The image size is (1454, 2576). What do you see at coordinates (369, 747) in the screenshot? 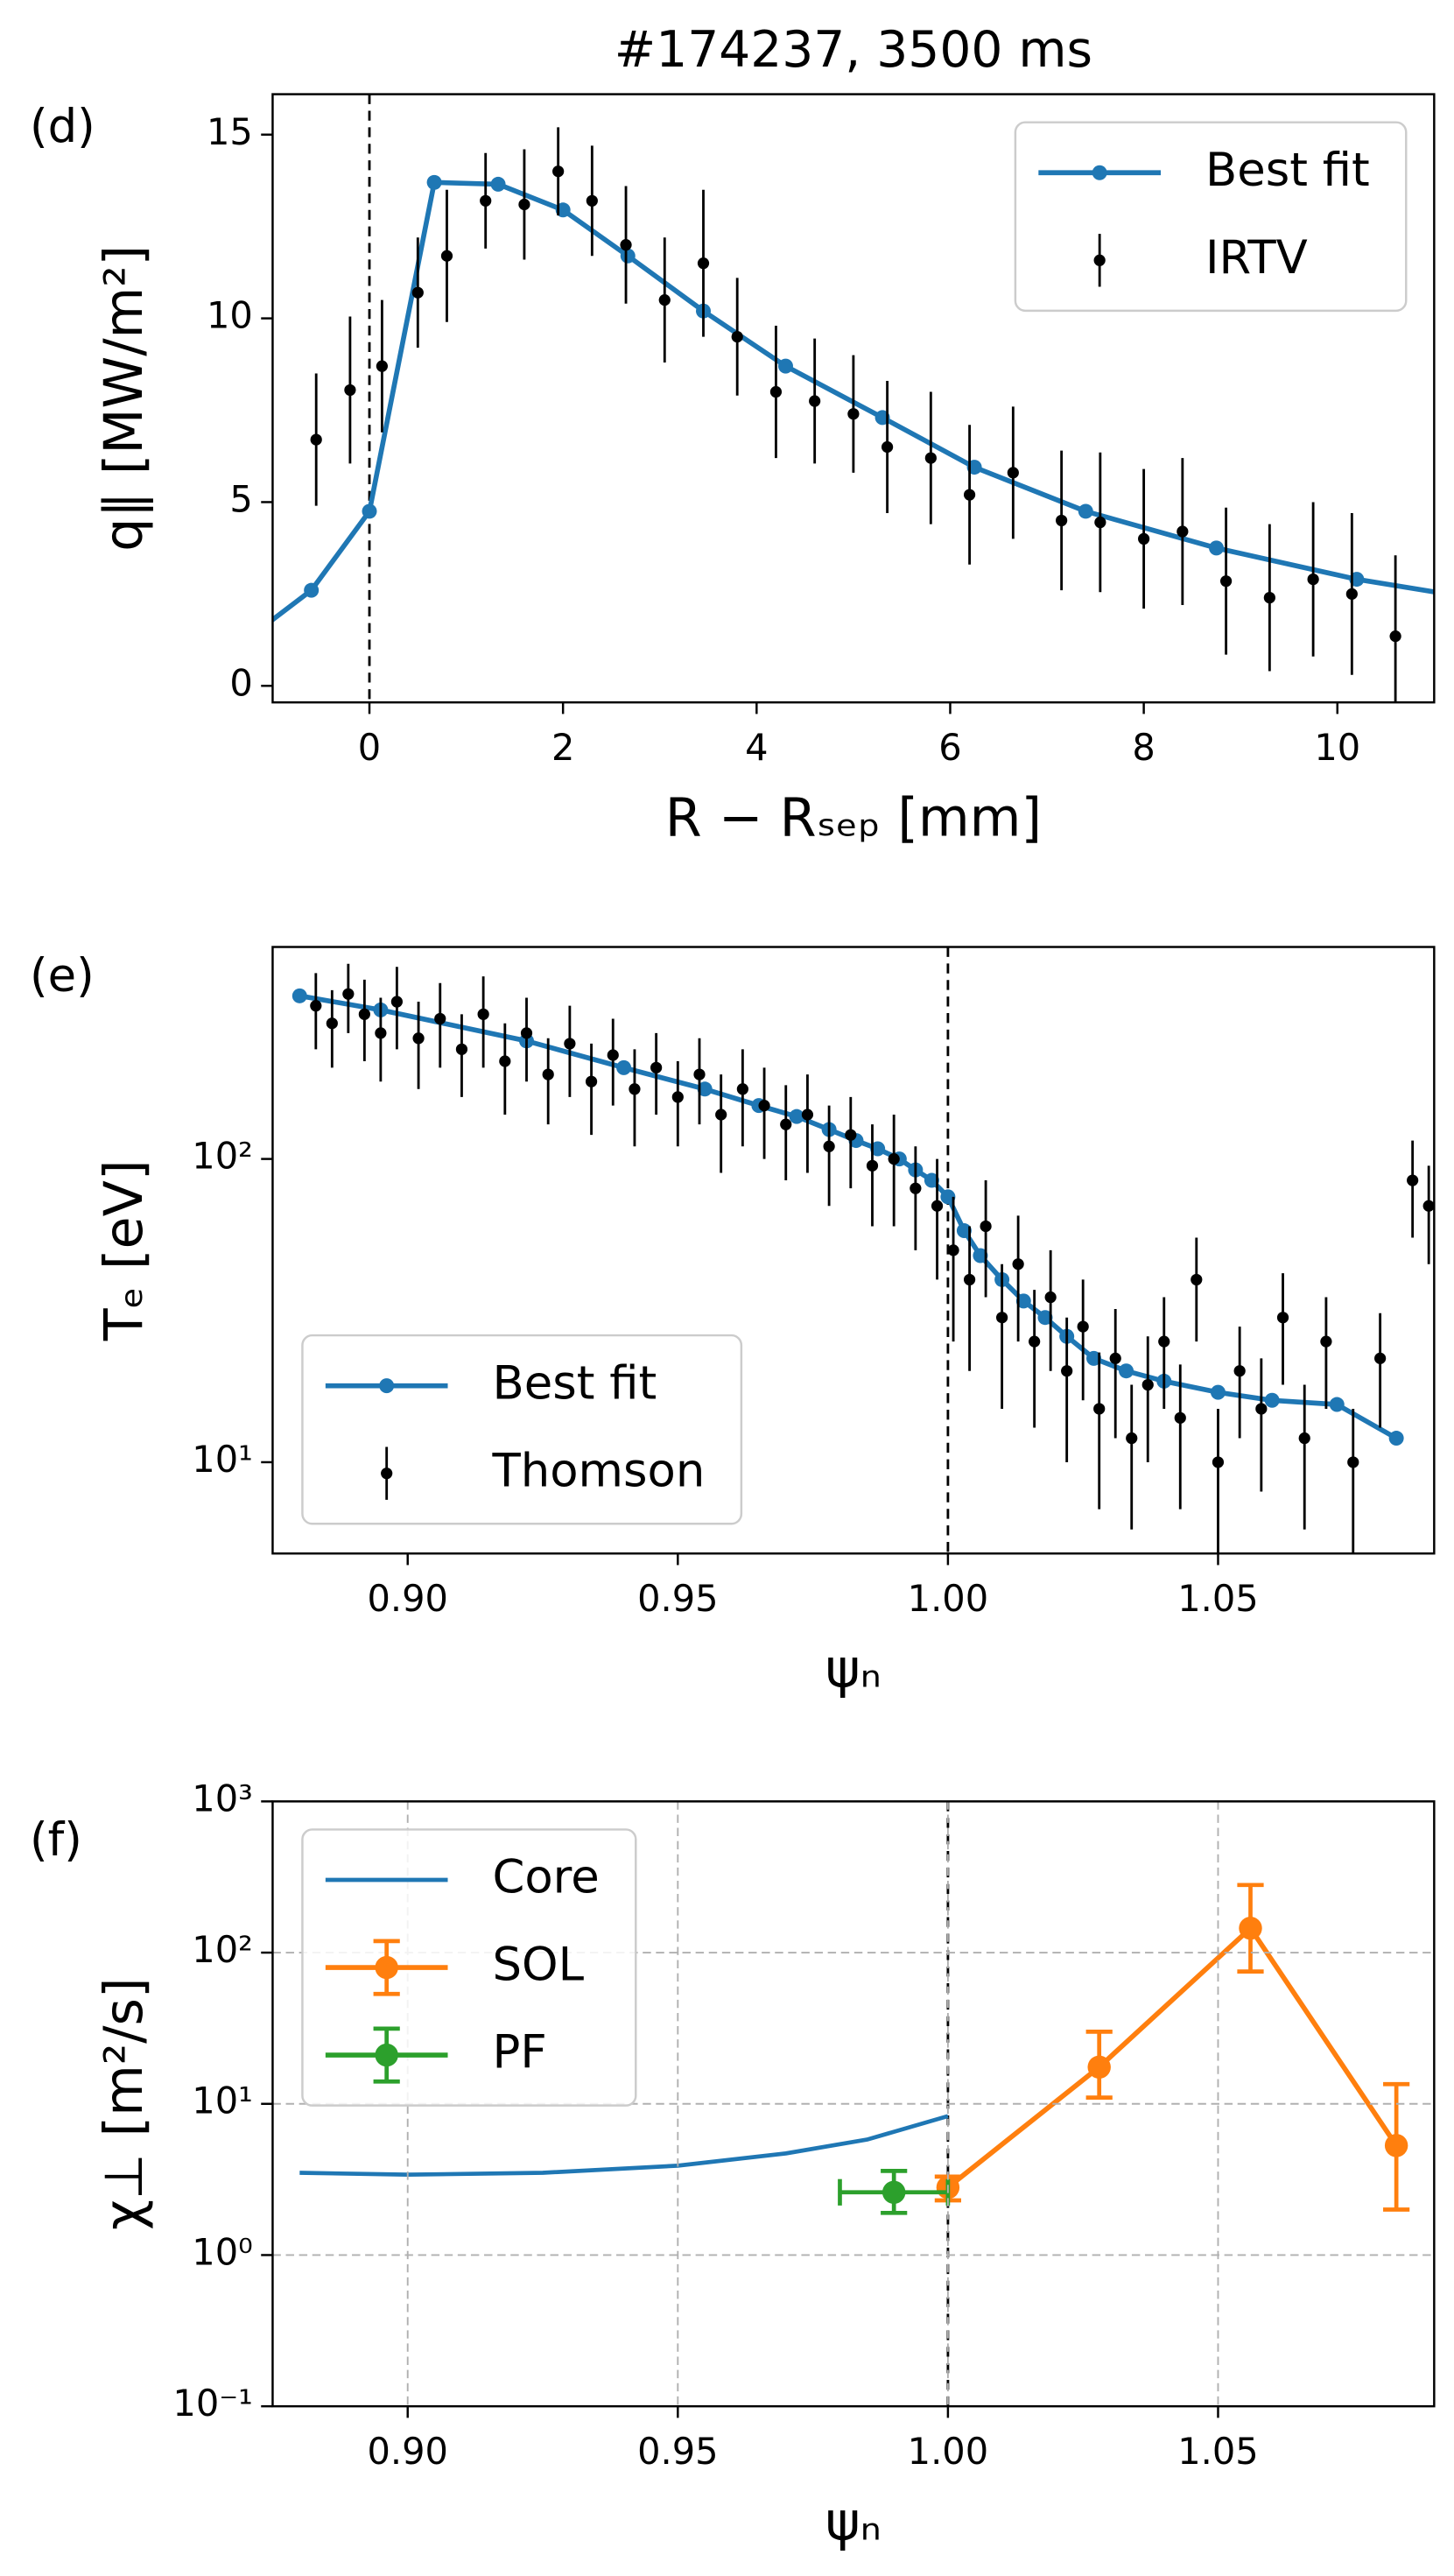
I see `x-tick-label: 0` at bounding box center [369, 747].